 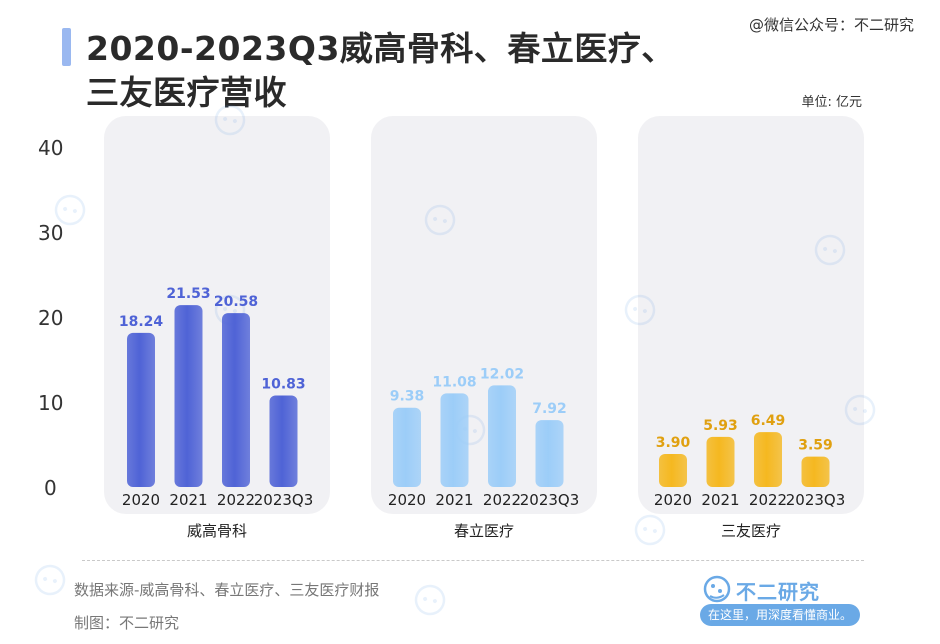 What do you see at coordinates (549, 409) in the screenshot?
I see `data-label-chunli-2023Q3: 7.92` at bounding box center [549, 409].